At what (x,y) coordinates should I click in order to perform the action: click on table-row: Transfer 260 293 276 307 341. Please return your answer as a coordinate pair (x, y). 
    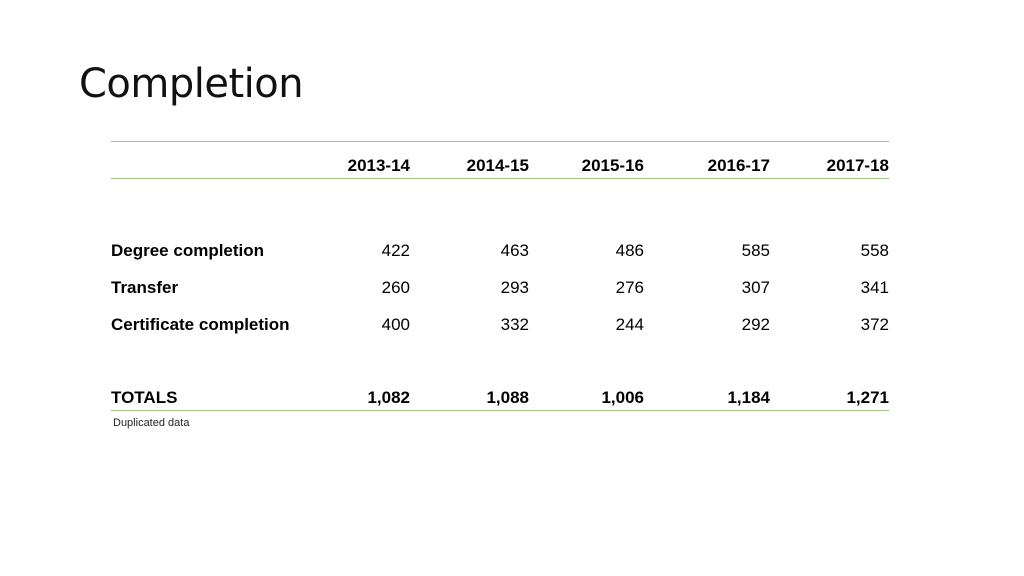
    Looking at the image, I should click on (500, 288).